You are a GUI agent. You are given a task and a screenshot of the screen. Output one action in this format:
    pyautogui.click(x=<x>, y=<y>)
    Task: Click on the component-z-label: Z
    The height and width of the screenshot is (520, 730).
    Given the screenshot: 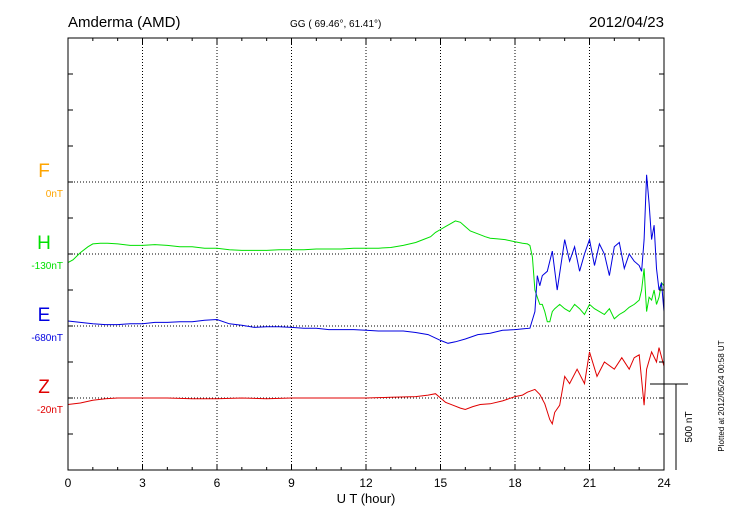 What is the action you would take?
    pyautogui.click(x=44, y=387)
    